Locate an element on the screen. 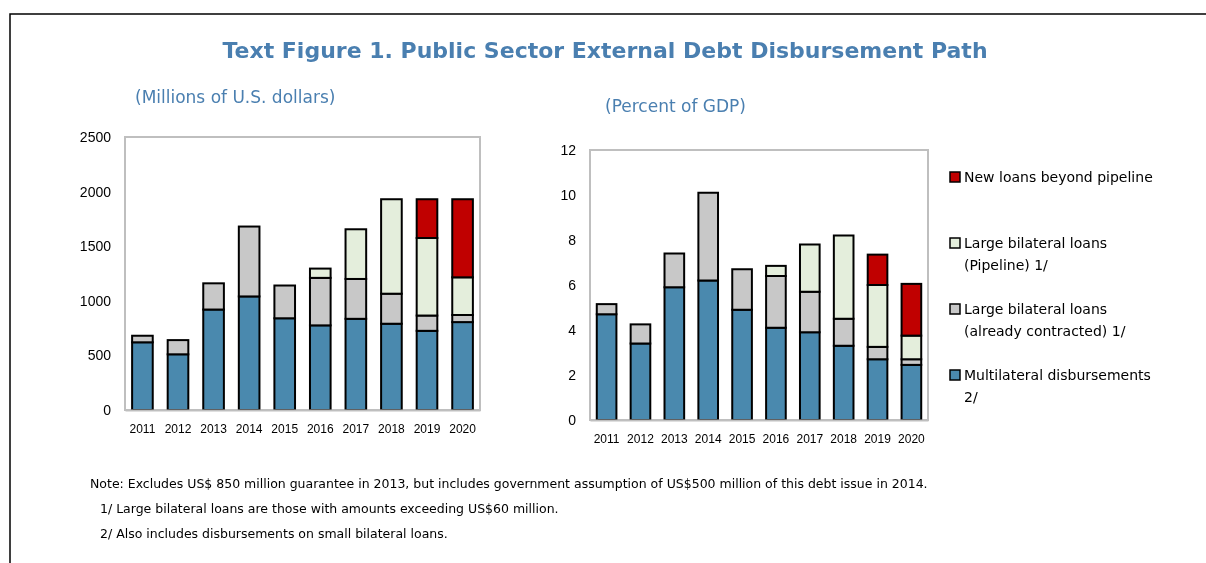 The width and height of the screenshot is (1206, 563). y-tick-label: 4 is located at coordinates (572, 329).